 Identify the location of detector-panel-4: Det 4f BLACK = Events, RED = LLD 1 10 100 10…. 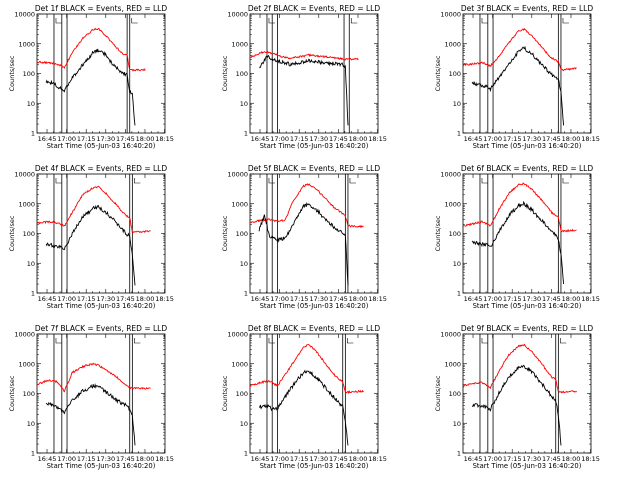
(91, 237).